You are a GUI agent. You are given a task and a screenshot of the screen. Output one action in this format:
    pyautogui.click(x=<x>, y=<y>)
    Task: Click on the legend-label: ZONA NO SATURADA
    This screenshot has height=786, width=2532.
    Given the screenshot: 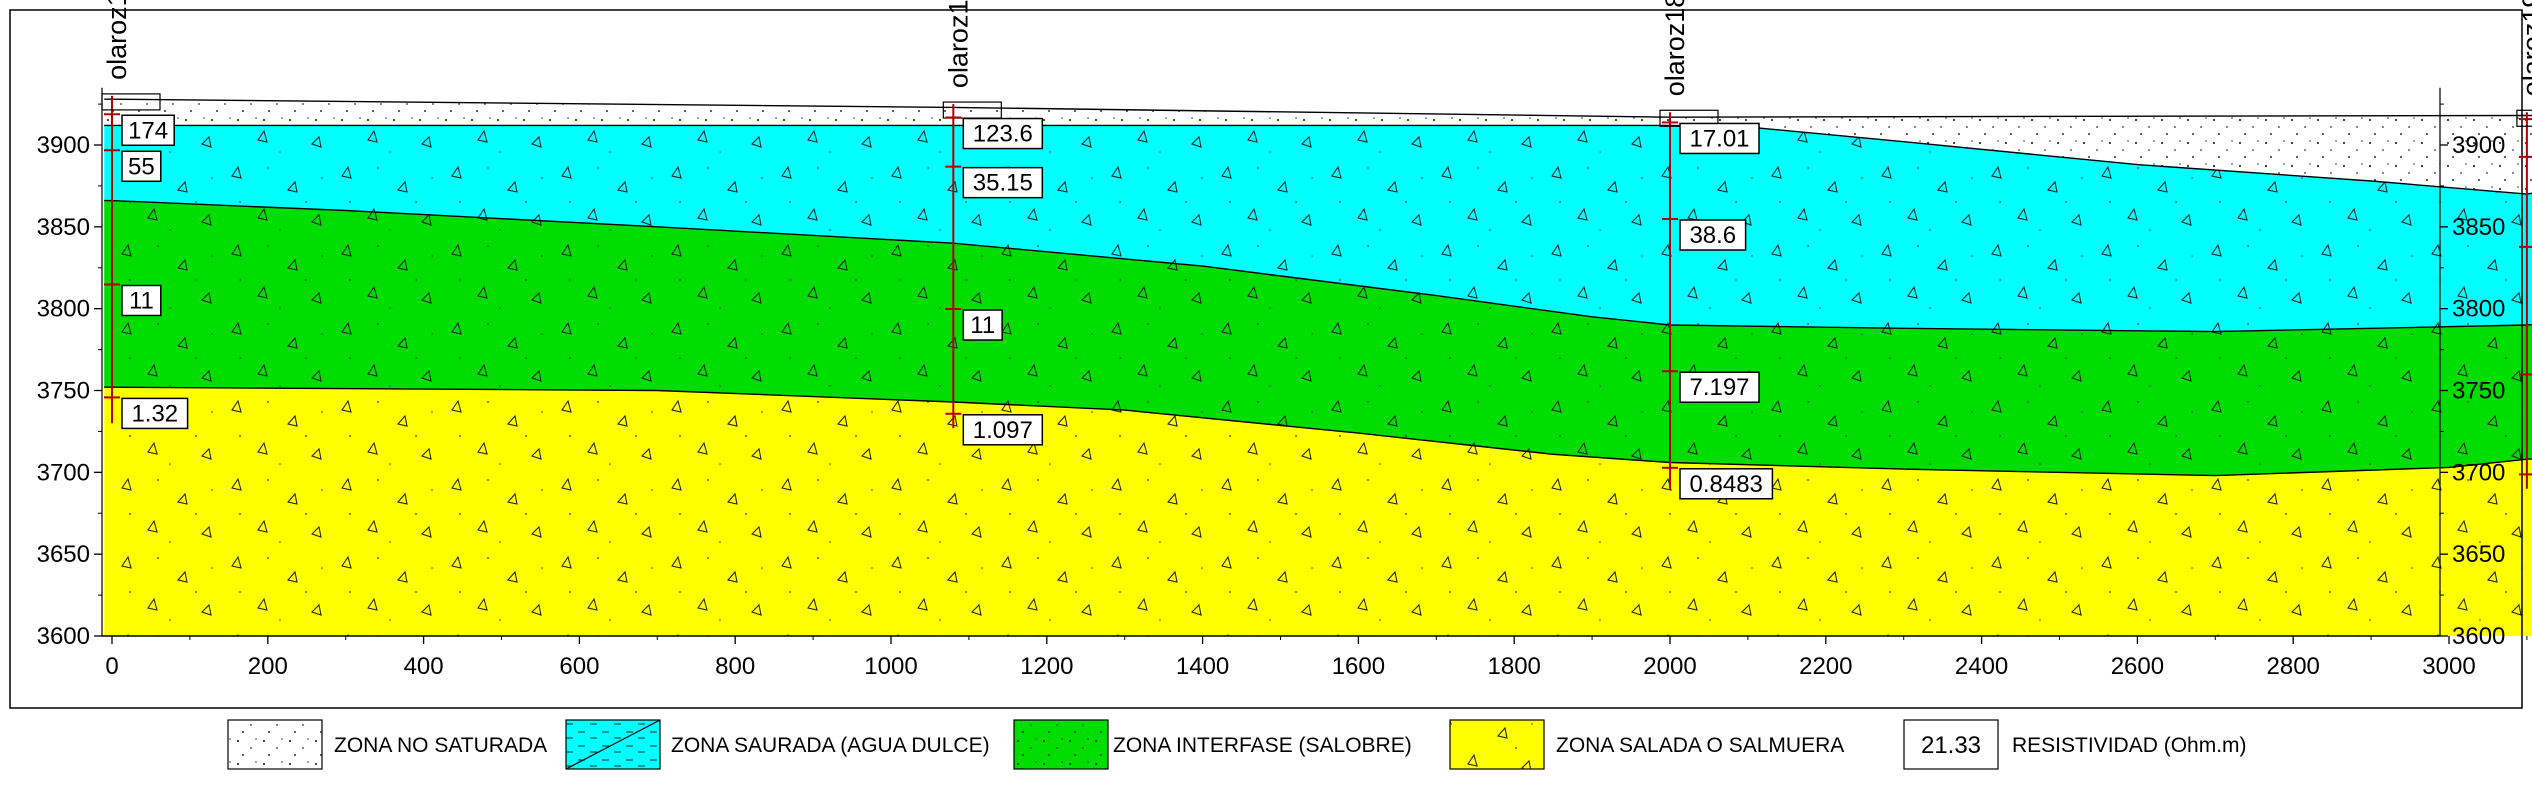 What is the action you would take?
    pyautogui.click(x=440, y=745)
    